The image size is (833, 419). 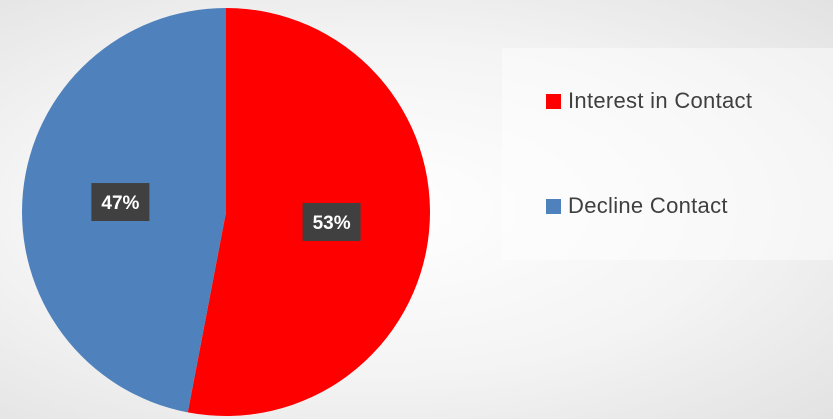 I want to click on legend-swatch-interest-in-contact, so click(x=553, y=101).